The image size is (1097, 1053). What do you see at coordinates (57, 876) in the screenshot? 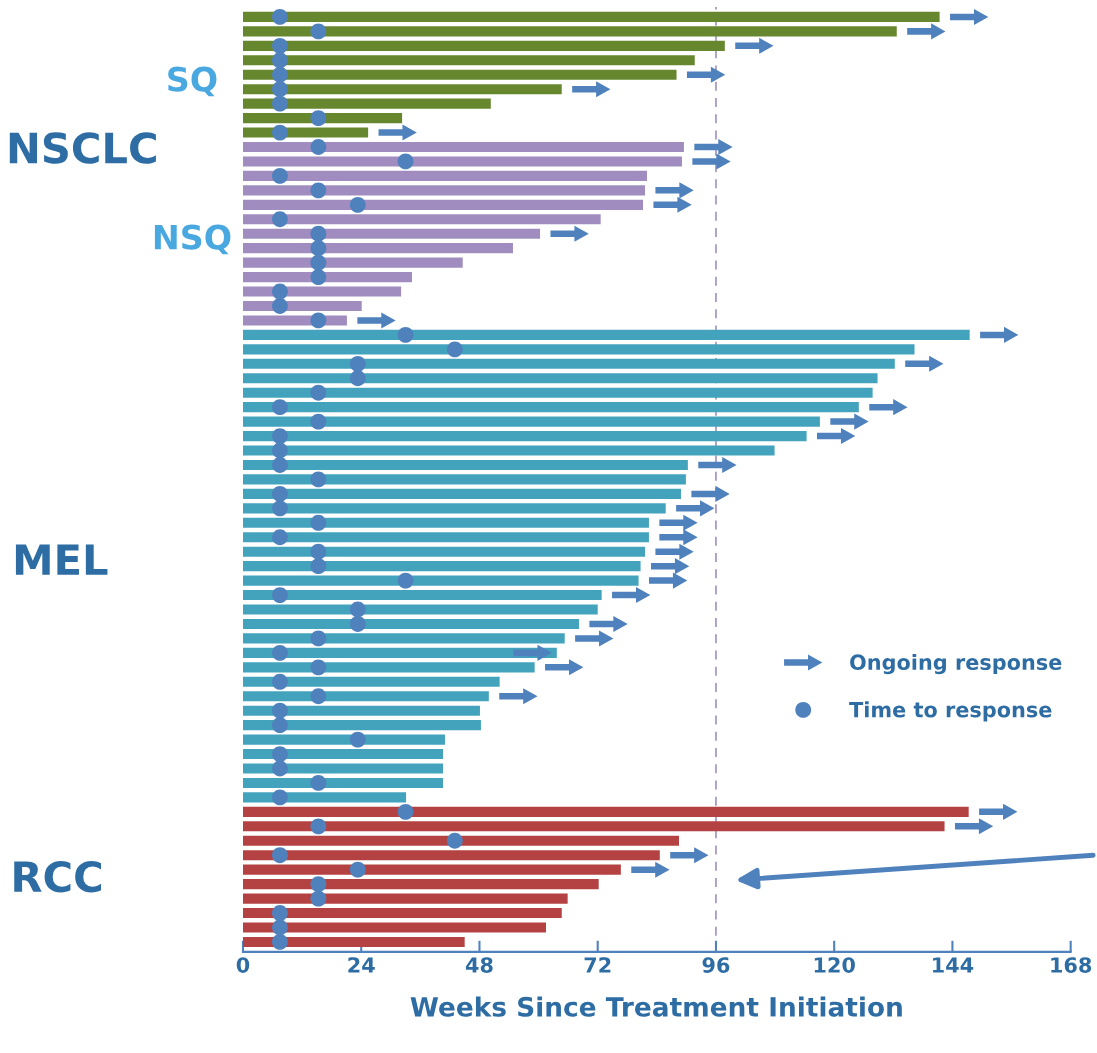
I see `text: RCC` at bounding box center [57, 876].